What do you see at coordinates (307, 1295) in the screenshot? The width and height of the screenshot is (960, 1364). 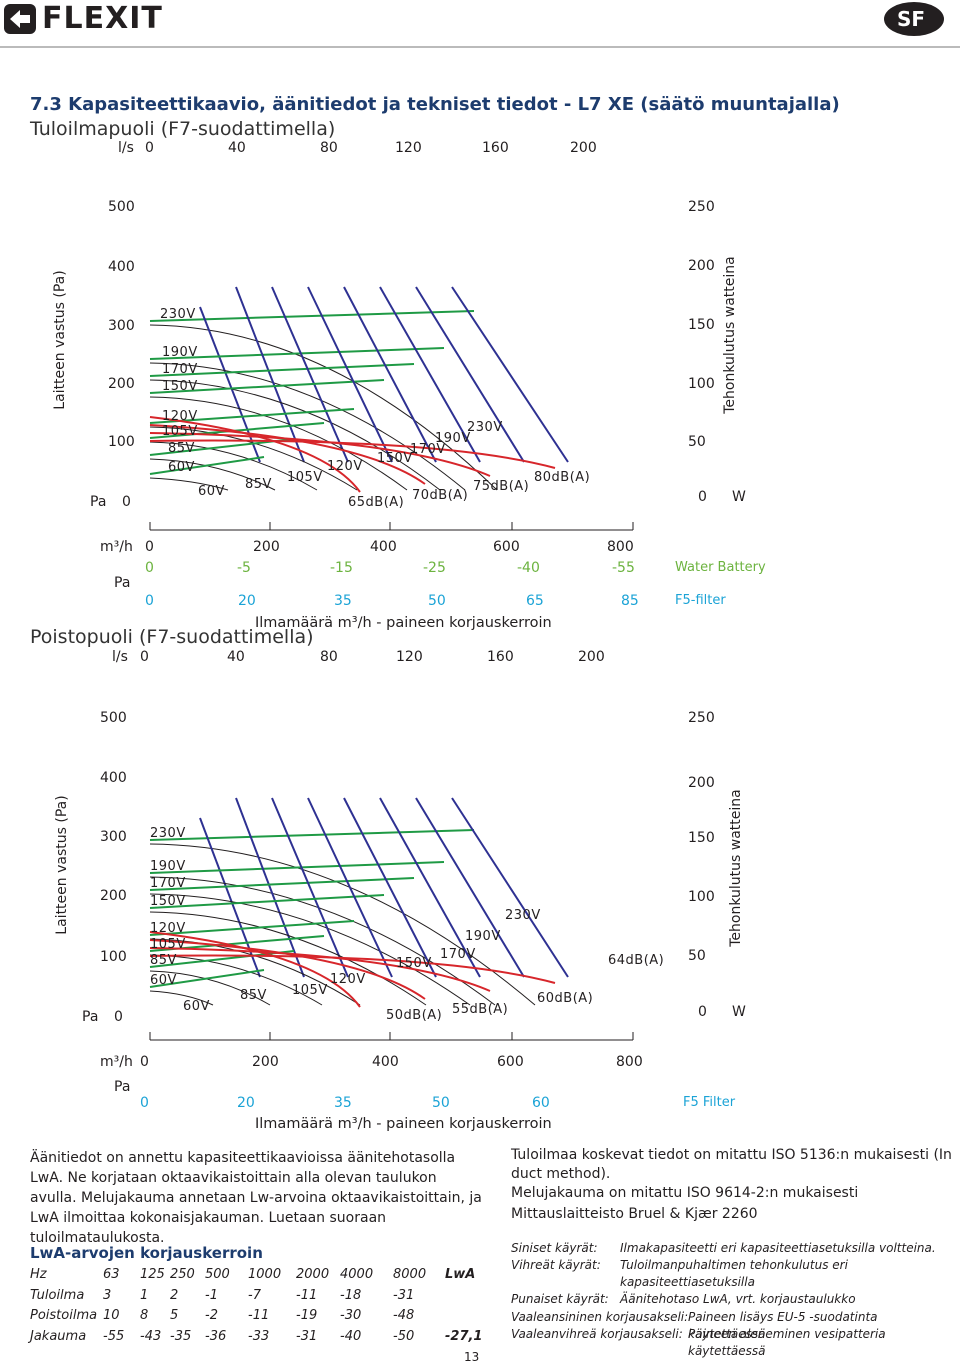 I see `table-cell: -11` at bounding box center [307, 1295].